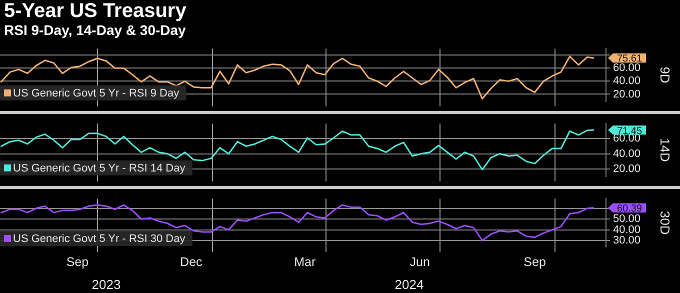 This screenshot has width=680, height=293. I want to click on chart-subtitle: RSI 9-Day, 14-Day & 30-Day, so click(95, 30).